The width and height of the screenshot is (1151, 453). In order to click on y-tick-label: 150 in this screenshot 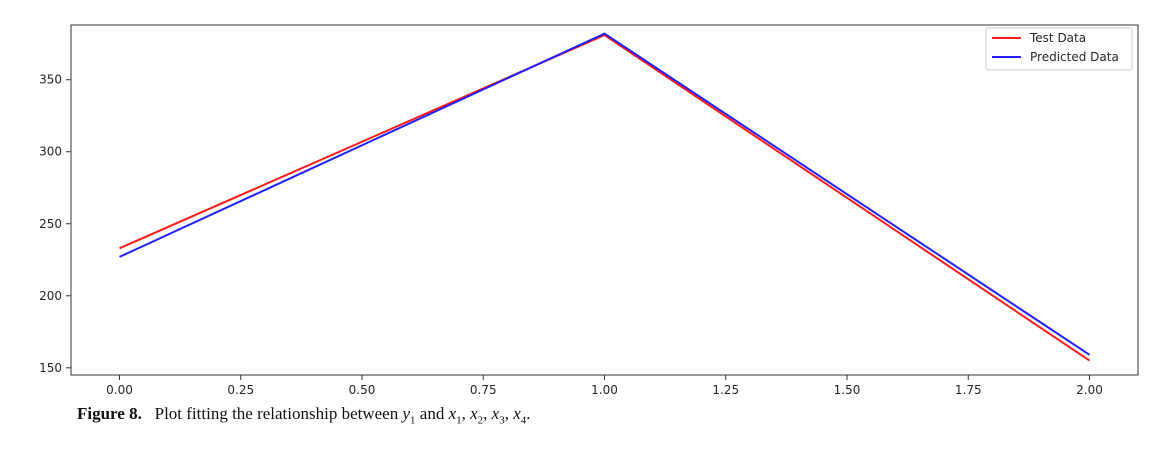, I will do `click(50, 368)`.